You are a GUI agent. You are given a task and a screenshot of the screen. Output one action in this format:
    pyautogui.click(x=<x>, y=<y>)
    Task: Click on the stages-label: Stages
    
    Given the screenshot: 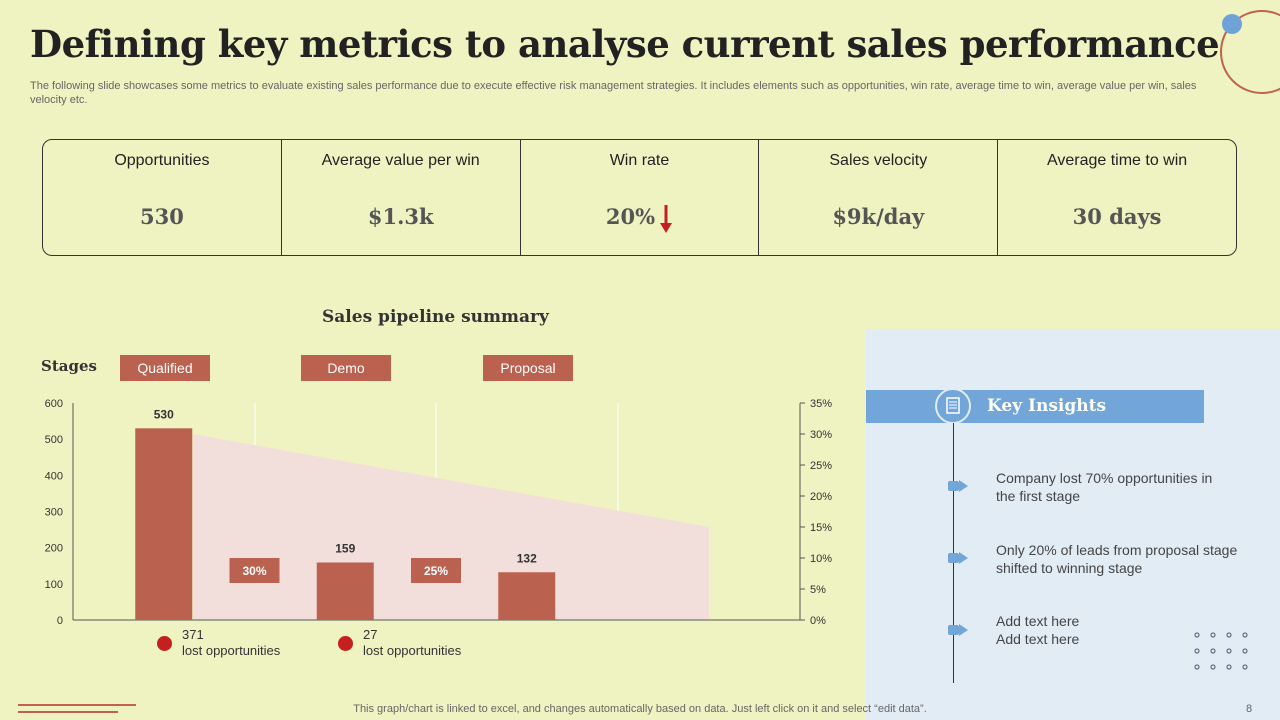 What is the action you would take?
    pyautogui.click(x=69, y=366)
    